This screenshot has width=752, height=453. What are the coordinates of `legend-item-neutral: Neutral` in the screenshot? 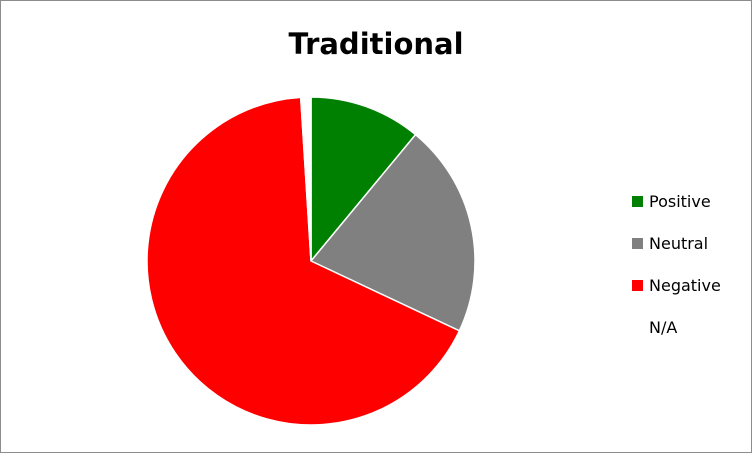 It's located at (676, 243).